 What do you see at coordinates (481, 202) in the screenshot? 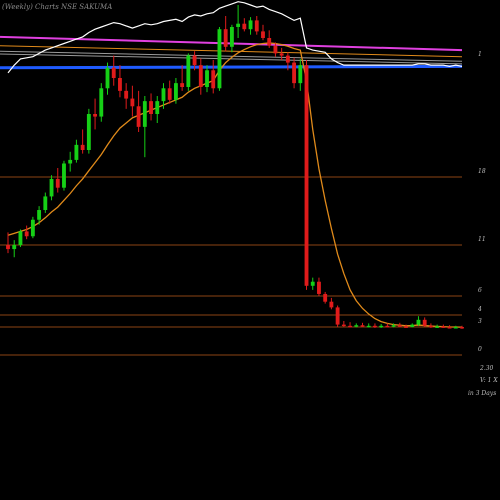
I see `y-axis-ticks: 1 18 11 6 4 3 0` at bounding box center [481, 202].